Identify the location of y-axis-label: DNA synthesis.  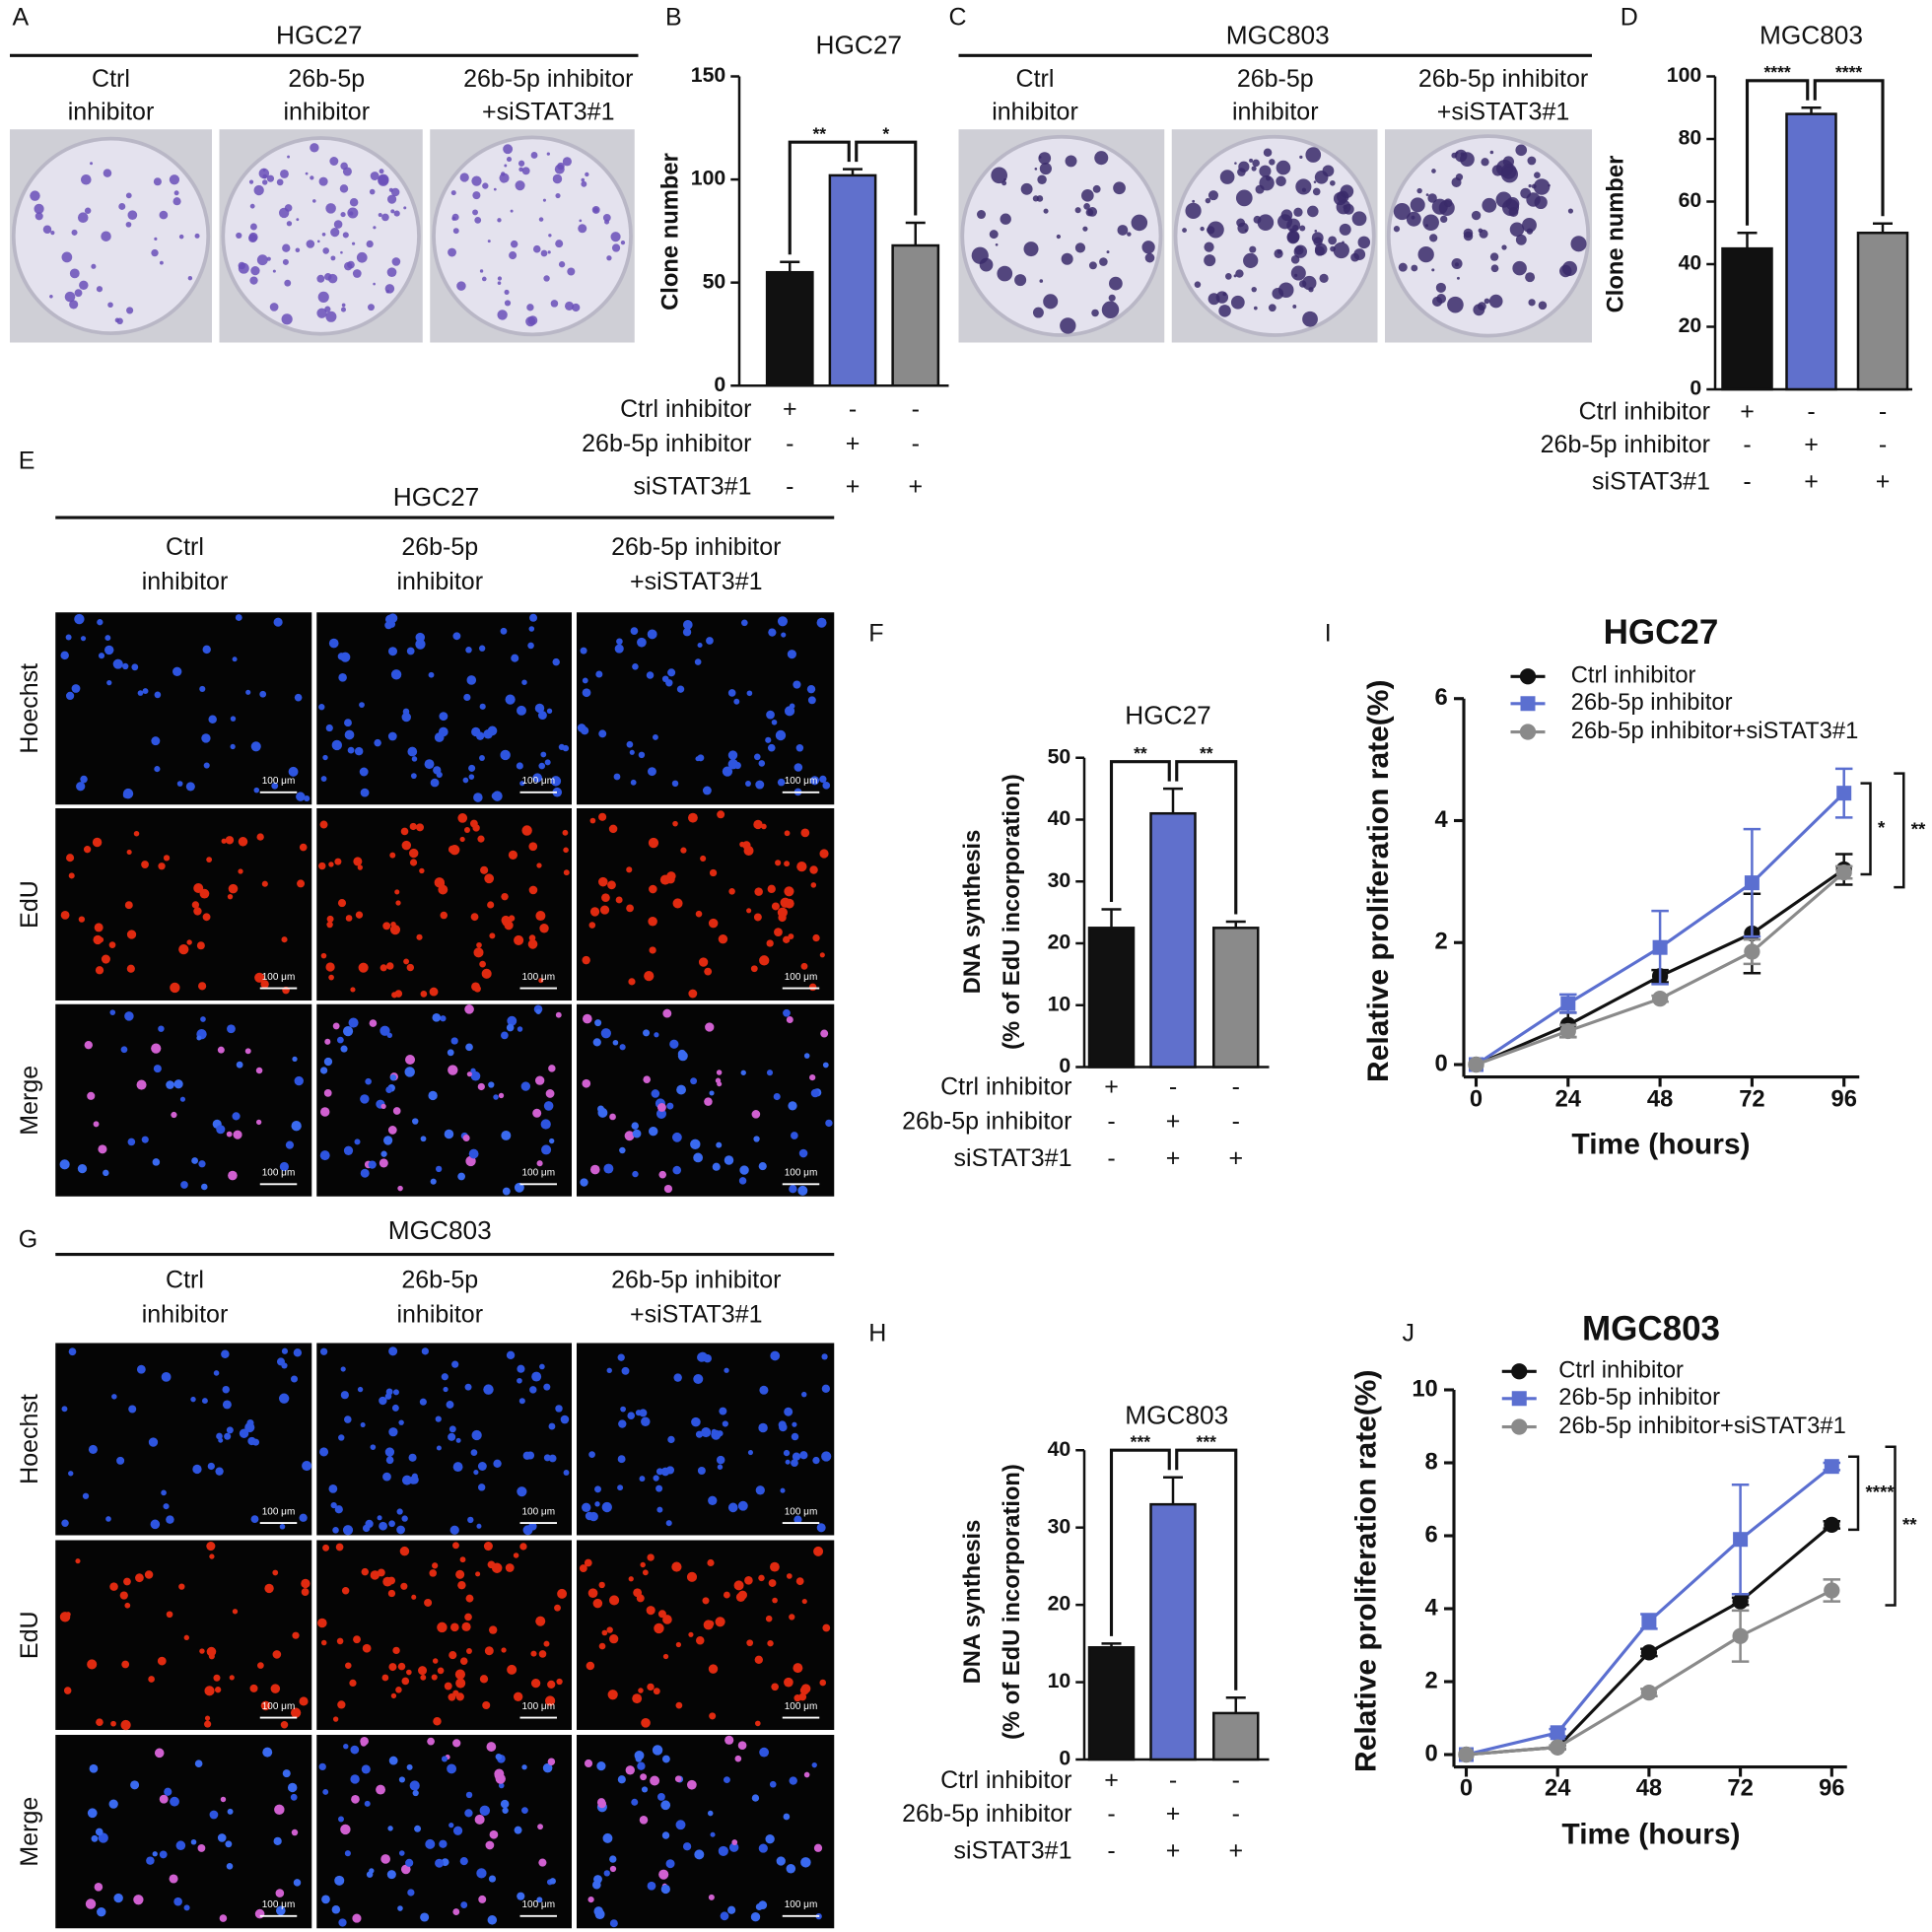
(973, 1603).